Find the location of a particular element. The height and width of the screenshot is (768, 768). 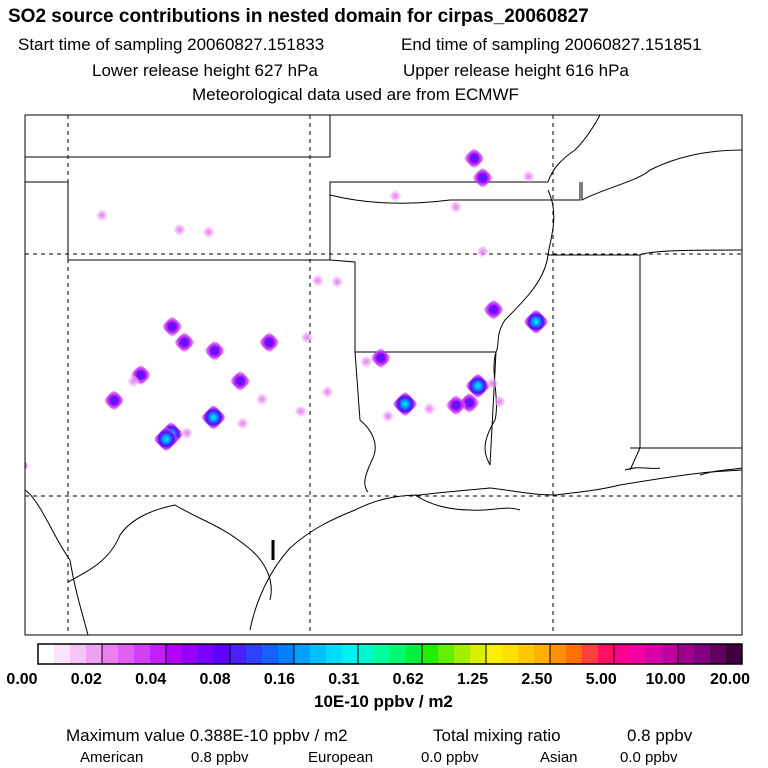

asian-label: Asian is located at coordinates (559, 757).